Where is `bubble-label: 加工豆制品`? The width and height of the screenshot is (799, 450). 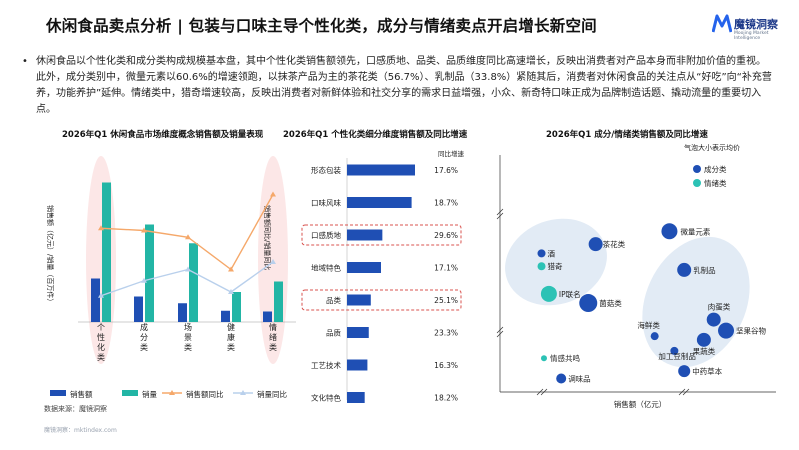 bubble-label: 加工豆制品 is located at coordinates (677, 356).